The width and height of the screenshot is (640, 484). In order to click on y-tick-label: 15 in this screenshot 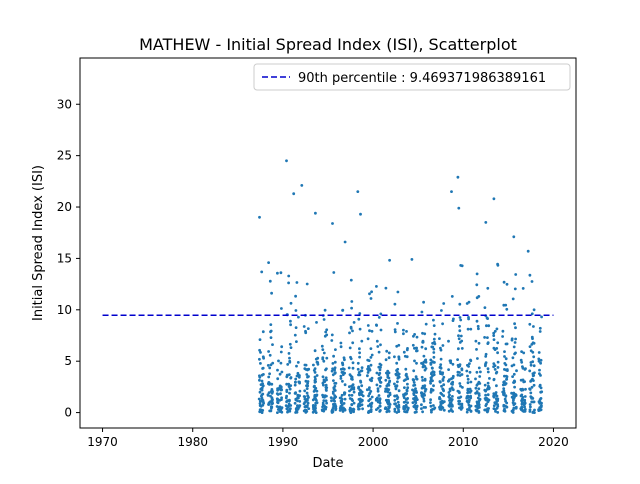, I will do `click(64, 258)`.